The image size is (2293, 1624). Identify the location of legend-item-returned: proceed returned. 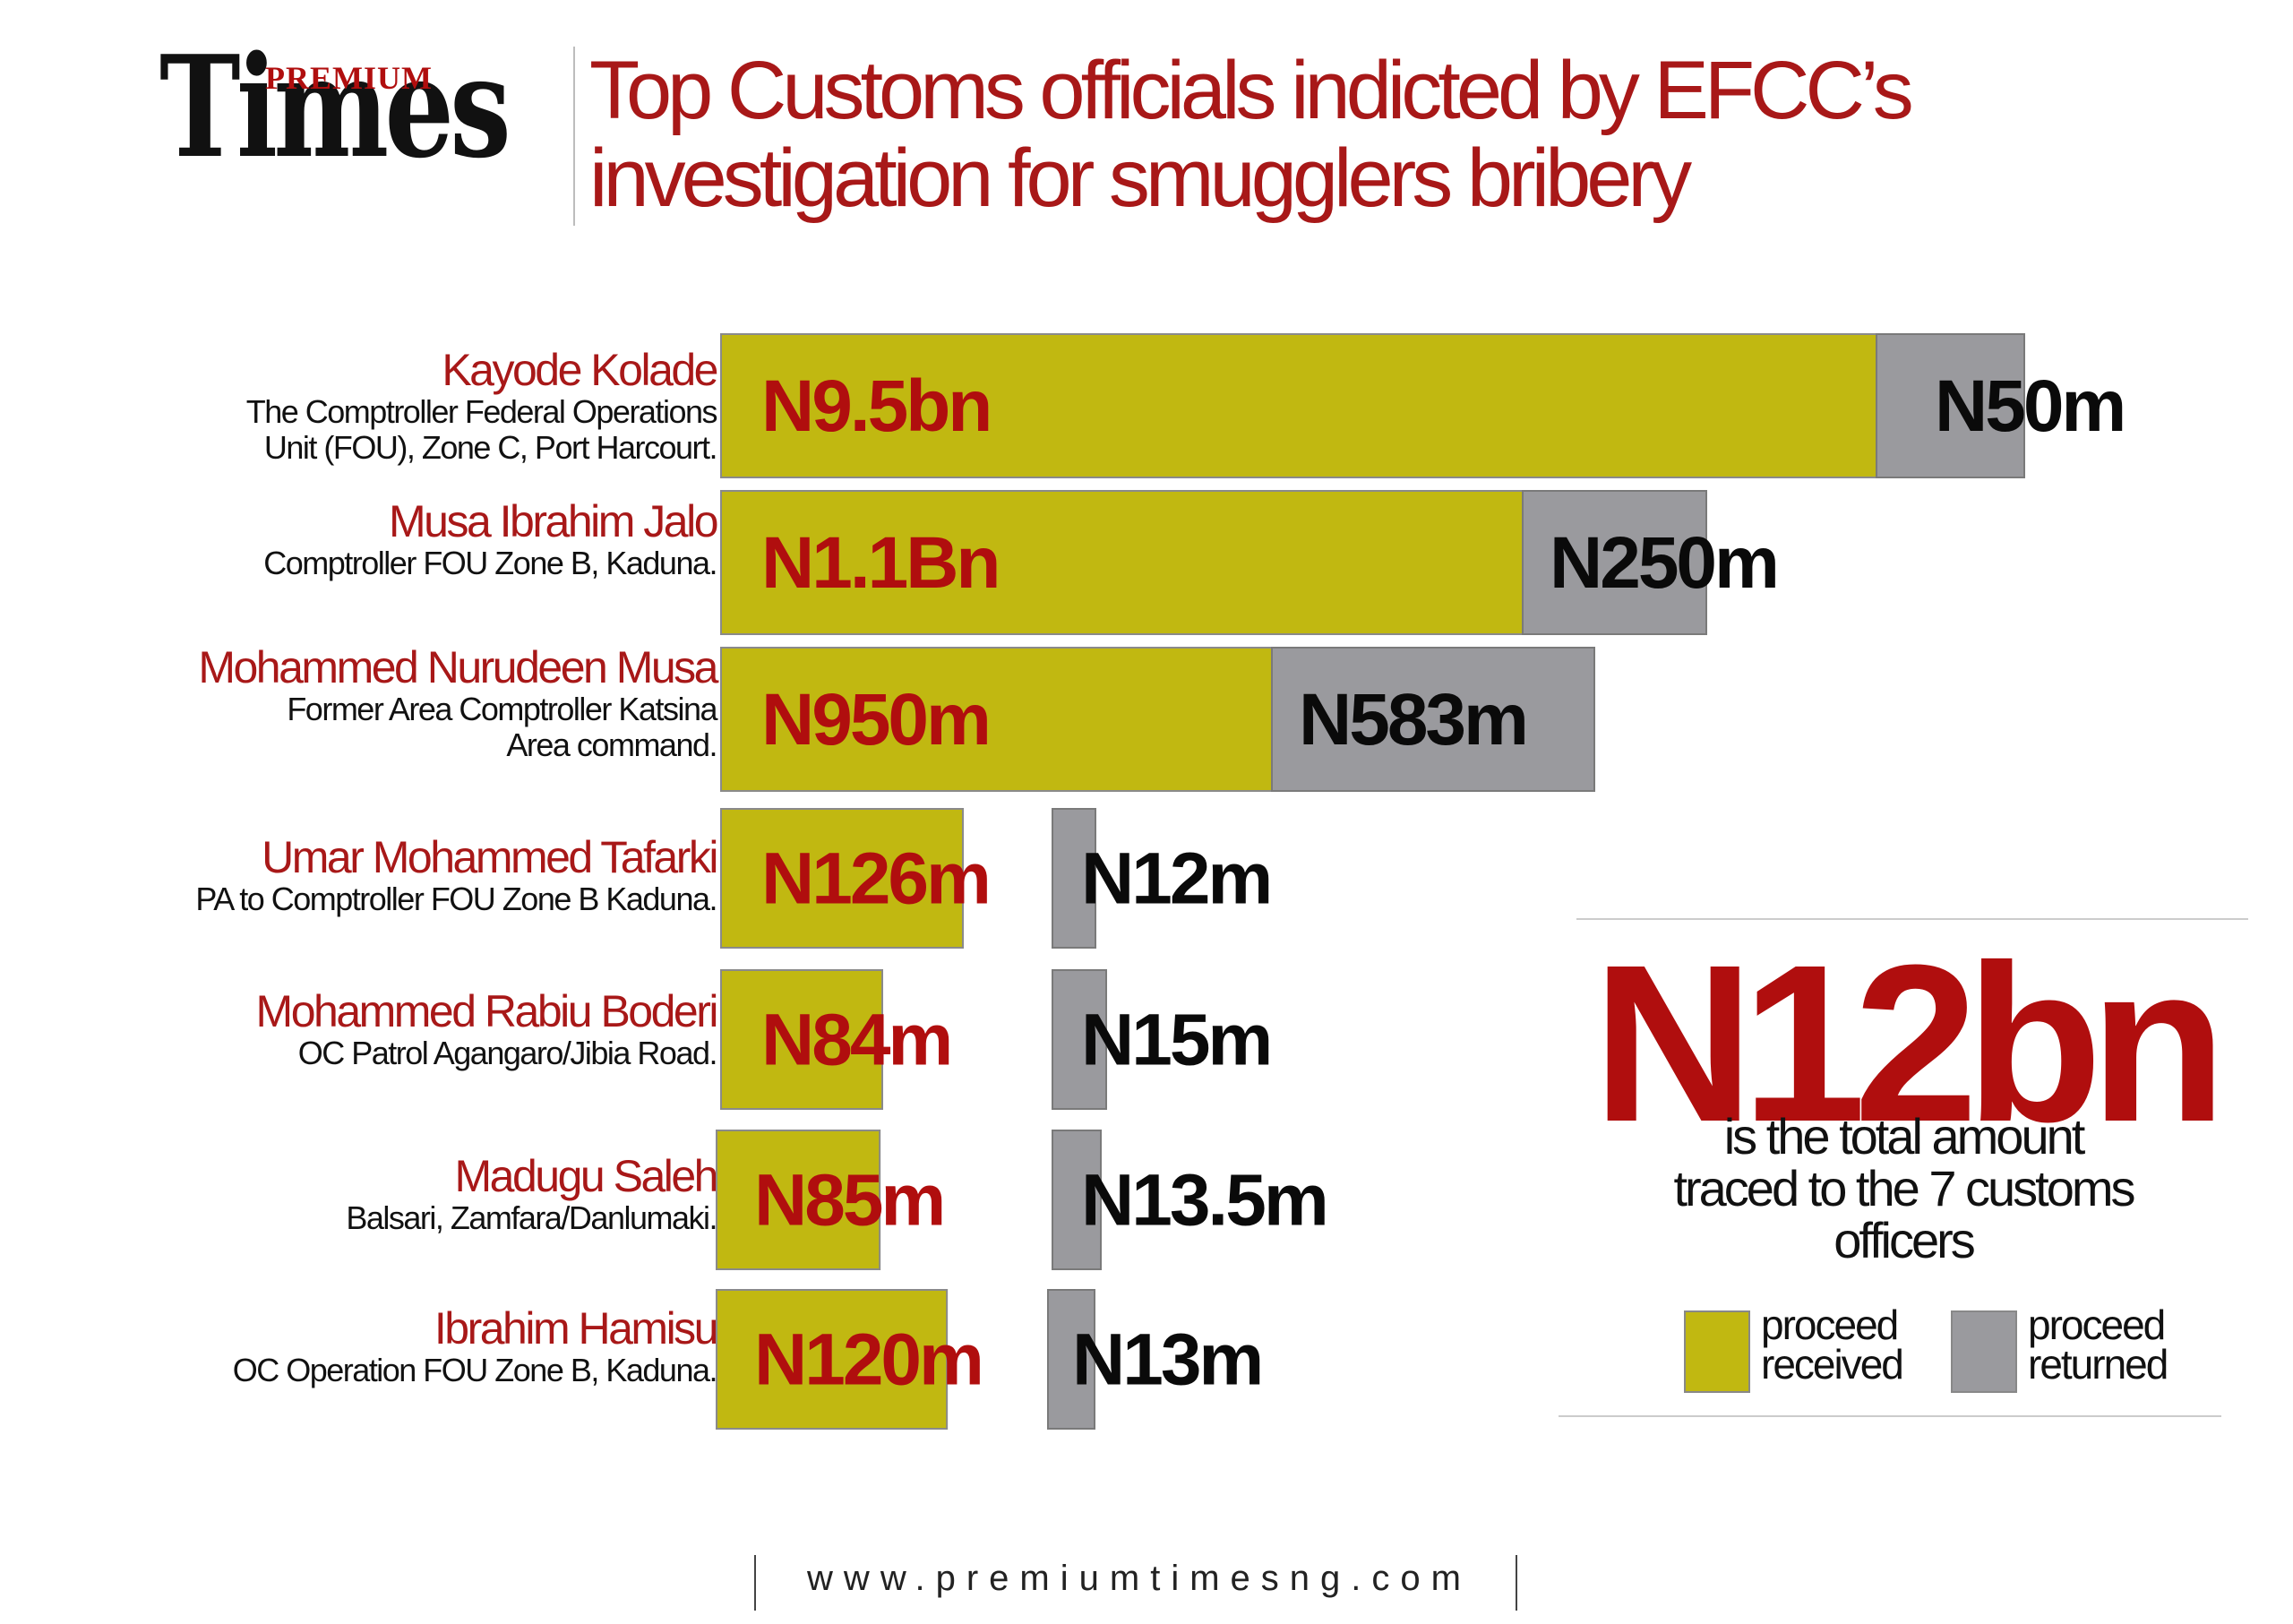
(2085, 1347).